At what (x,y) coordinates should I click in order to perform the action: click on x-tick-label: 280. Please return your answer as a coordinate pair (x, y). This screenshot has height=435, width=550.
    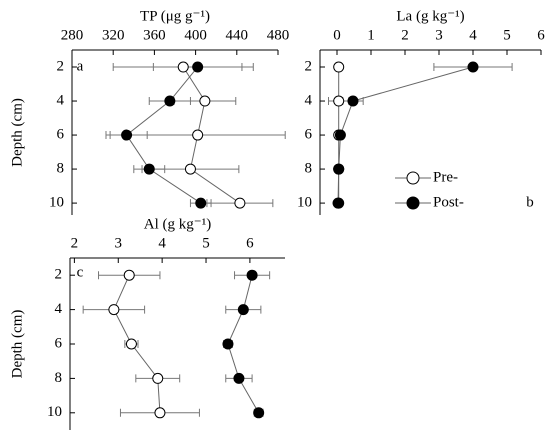
    Looking at the image, I should click on (72, 35).